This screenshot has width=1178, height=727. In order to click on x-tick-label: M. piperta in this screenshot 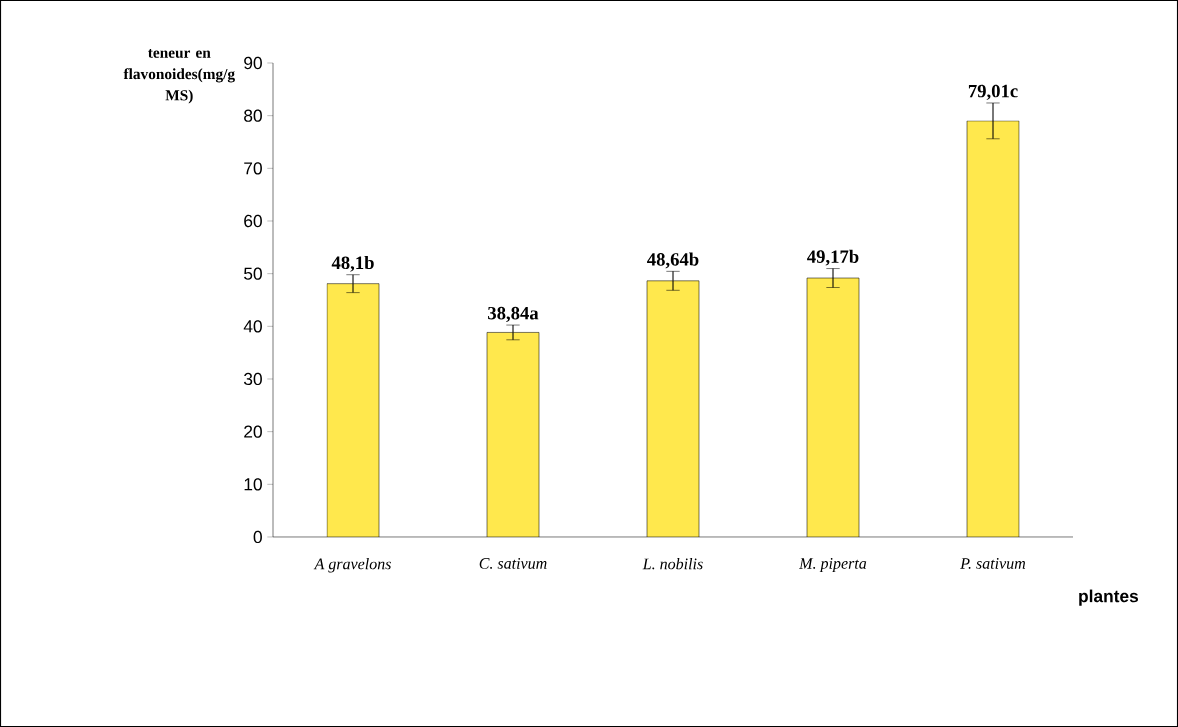, I will do `click(833, 565)`.